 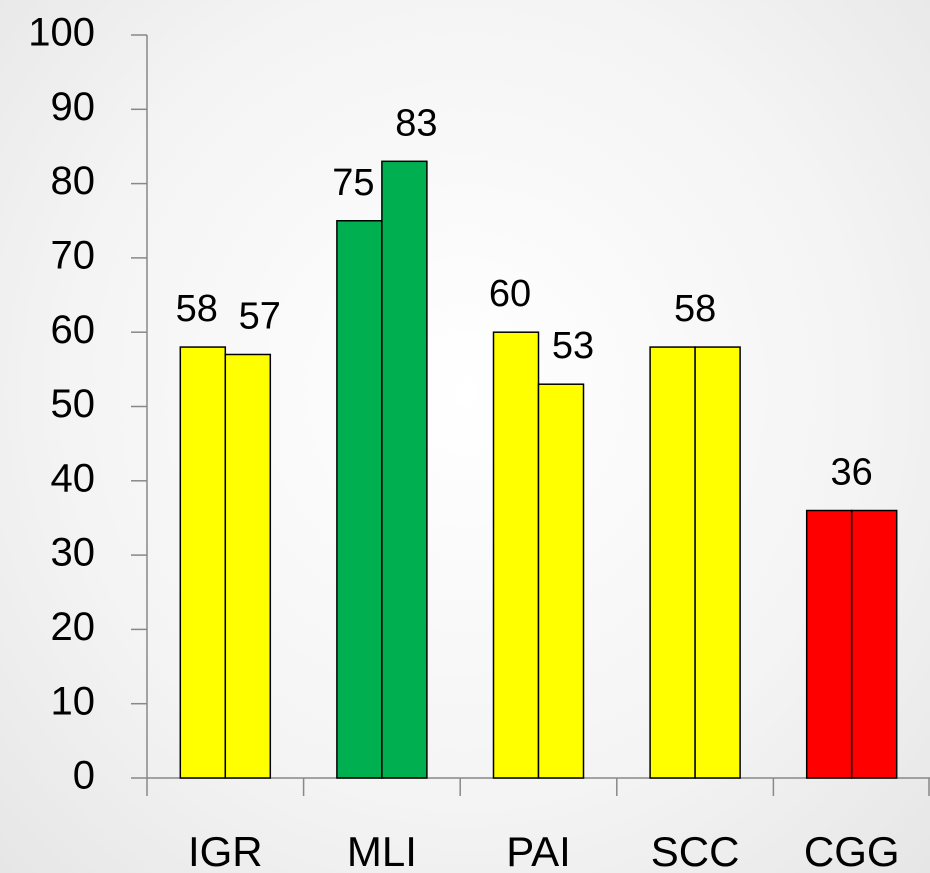 What do you see at coordinates (73, 181) in the screenshot?
I see `y-tick-label: 80` at bounding box center [73, 181].